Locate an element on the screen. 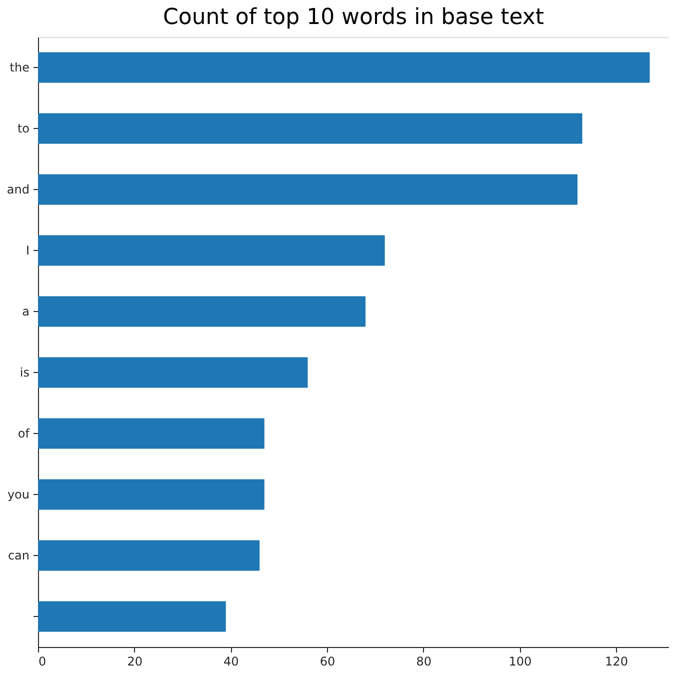  y-tick-label: of is located at coordinates (24, 433).